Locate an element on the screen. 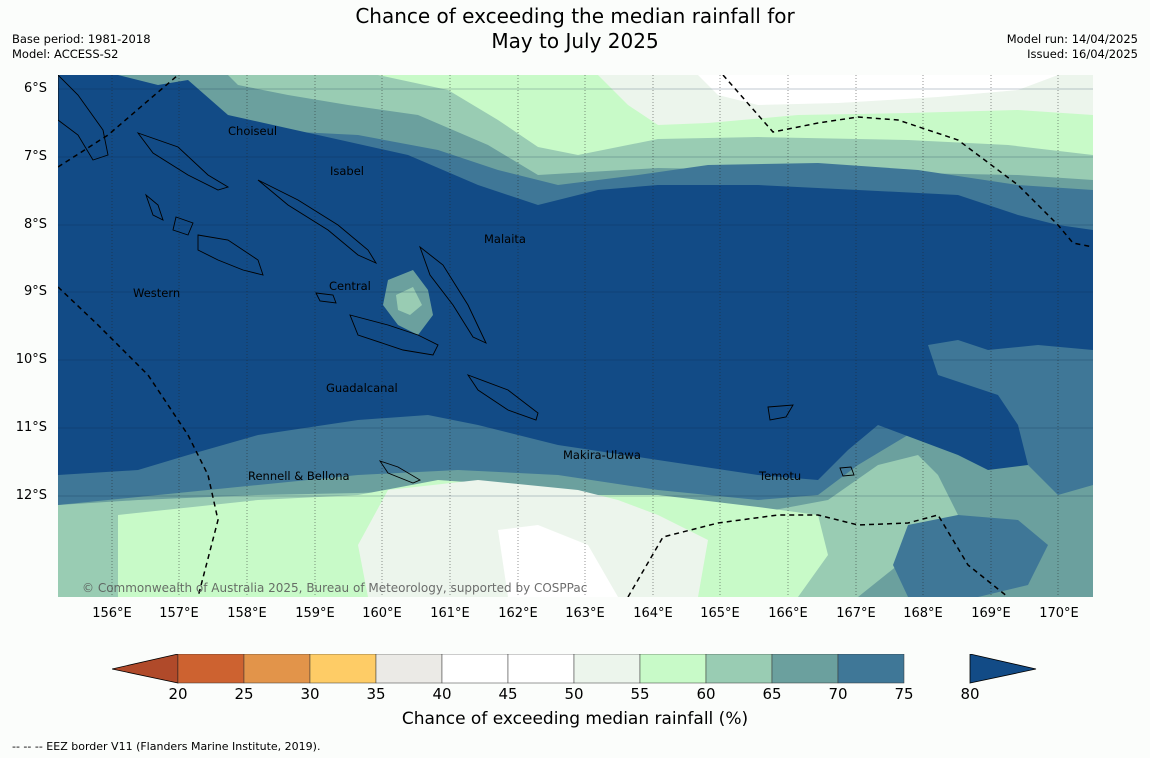  label-choiseul: Choiseul is located at coordinates (252, 131).